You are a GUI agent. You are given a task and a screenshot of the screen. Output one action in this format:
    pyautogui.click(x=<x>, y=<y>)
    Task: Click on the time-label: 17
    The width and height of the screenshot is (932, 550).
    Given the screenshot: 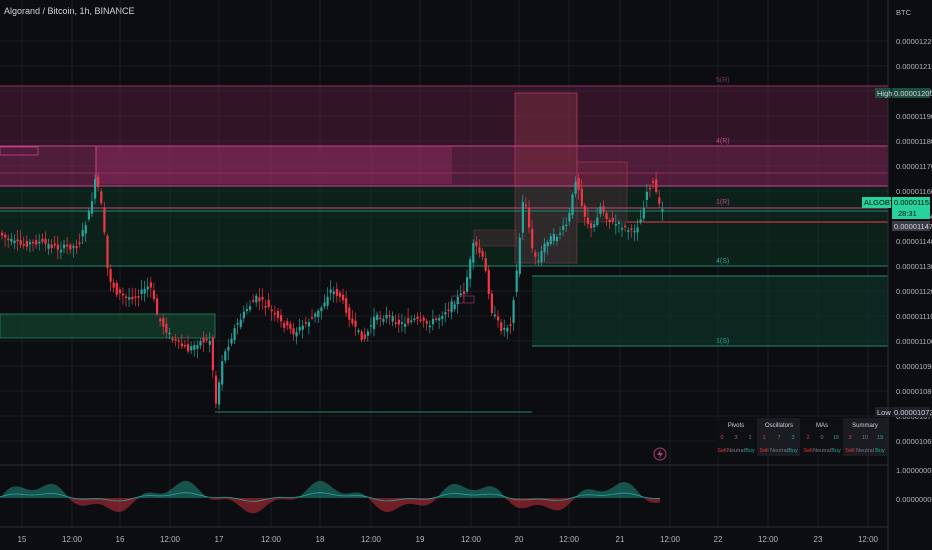 What is the action you would take?
    pyautogui.click(x=219, y=539)
    